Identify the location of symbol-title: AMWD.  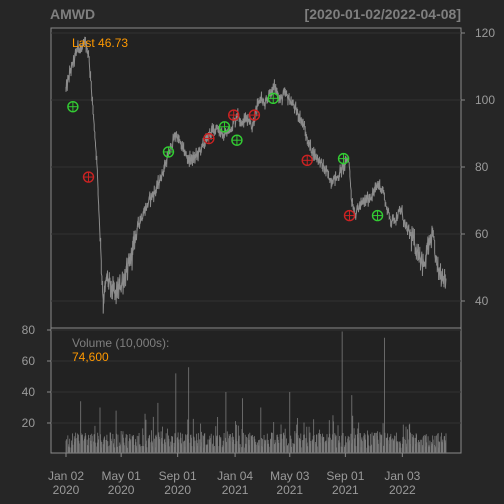
(72, 14).